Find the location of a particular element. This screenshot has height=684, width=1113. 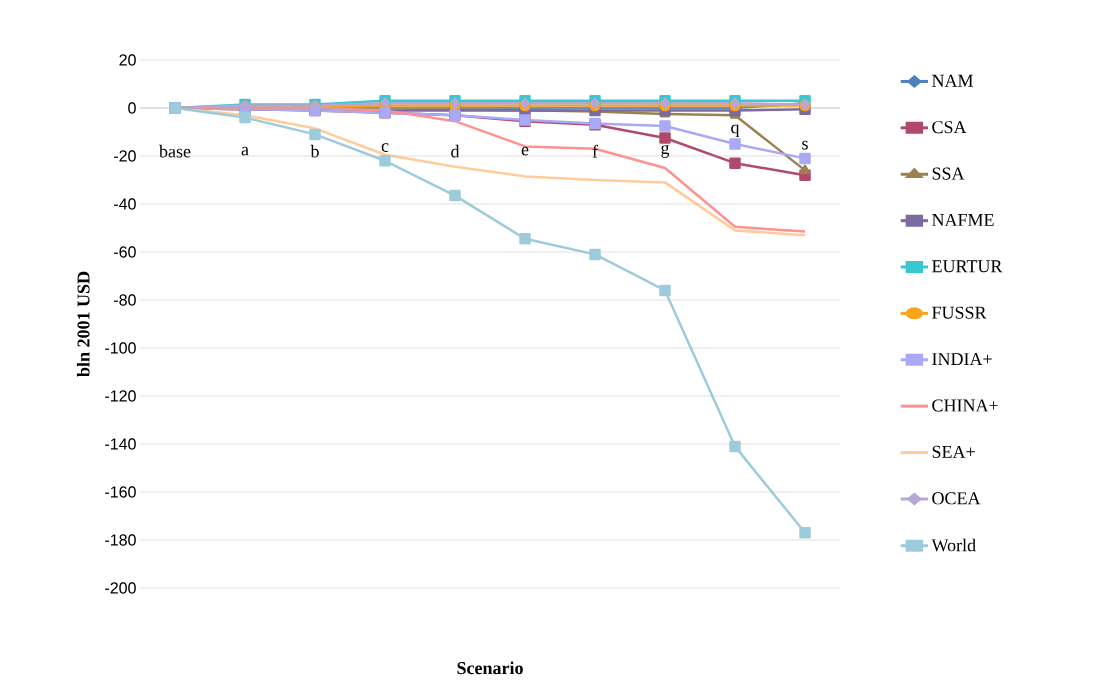

x-tick-label: e is located at coordinates (525, 151).